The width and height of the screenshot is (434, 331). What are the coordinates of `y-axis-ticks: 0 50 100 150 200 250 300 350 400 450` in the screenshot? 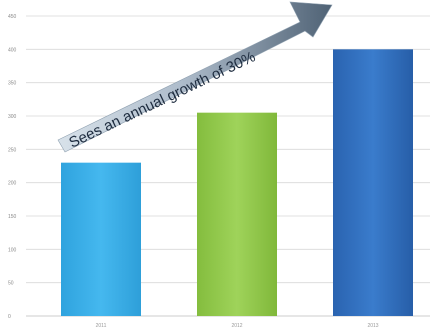 It's located at (12, 167).